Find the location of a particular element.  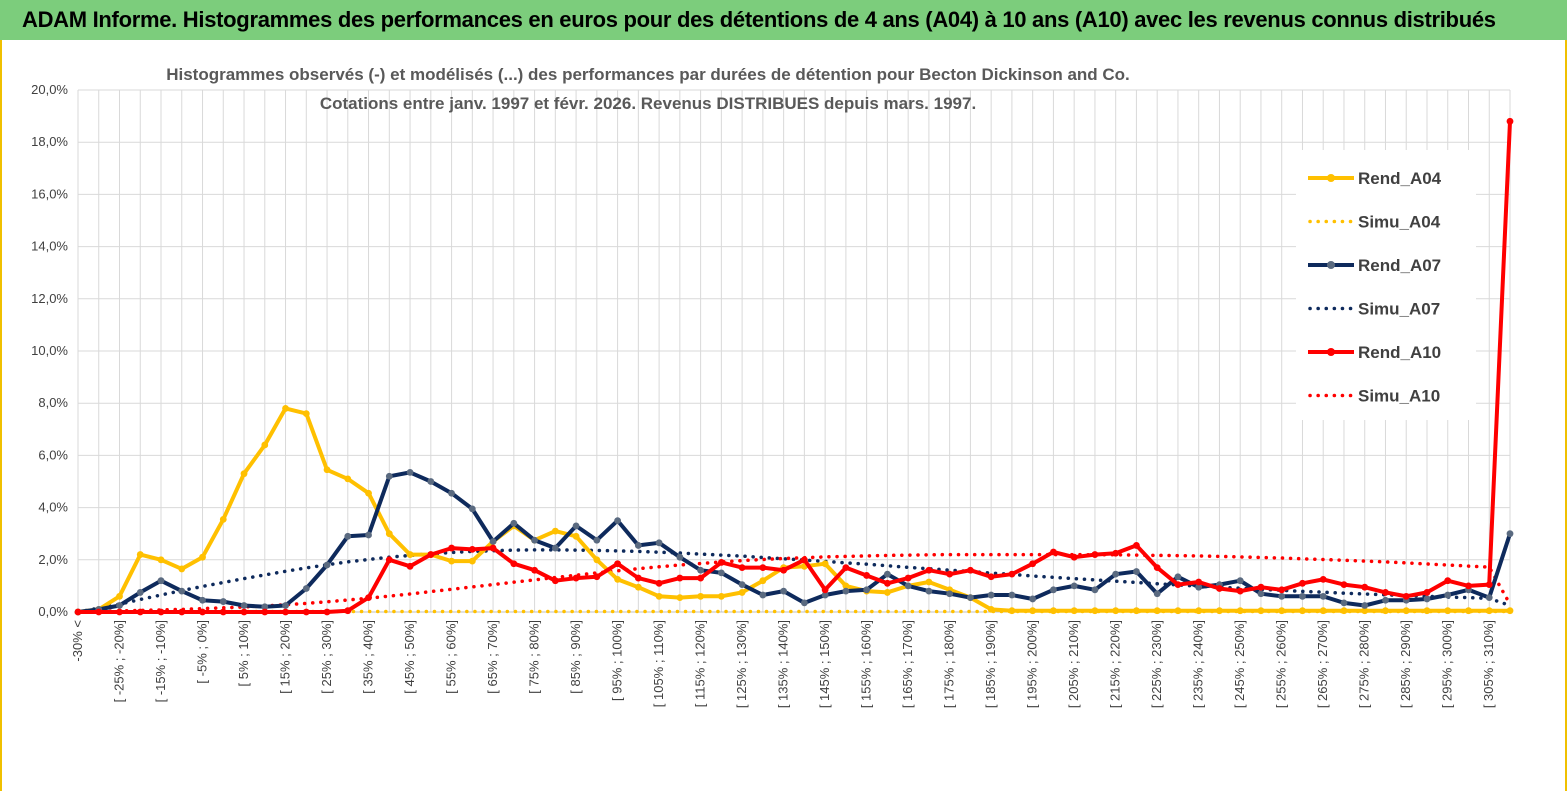

y-tick-label: 4,0% is located at coordinates (53, 507).